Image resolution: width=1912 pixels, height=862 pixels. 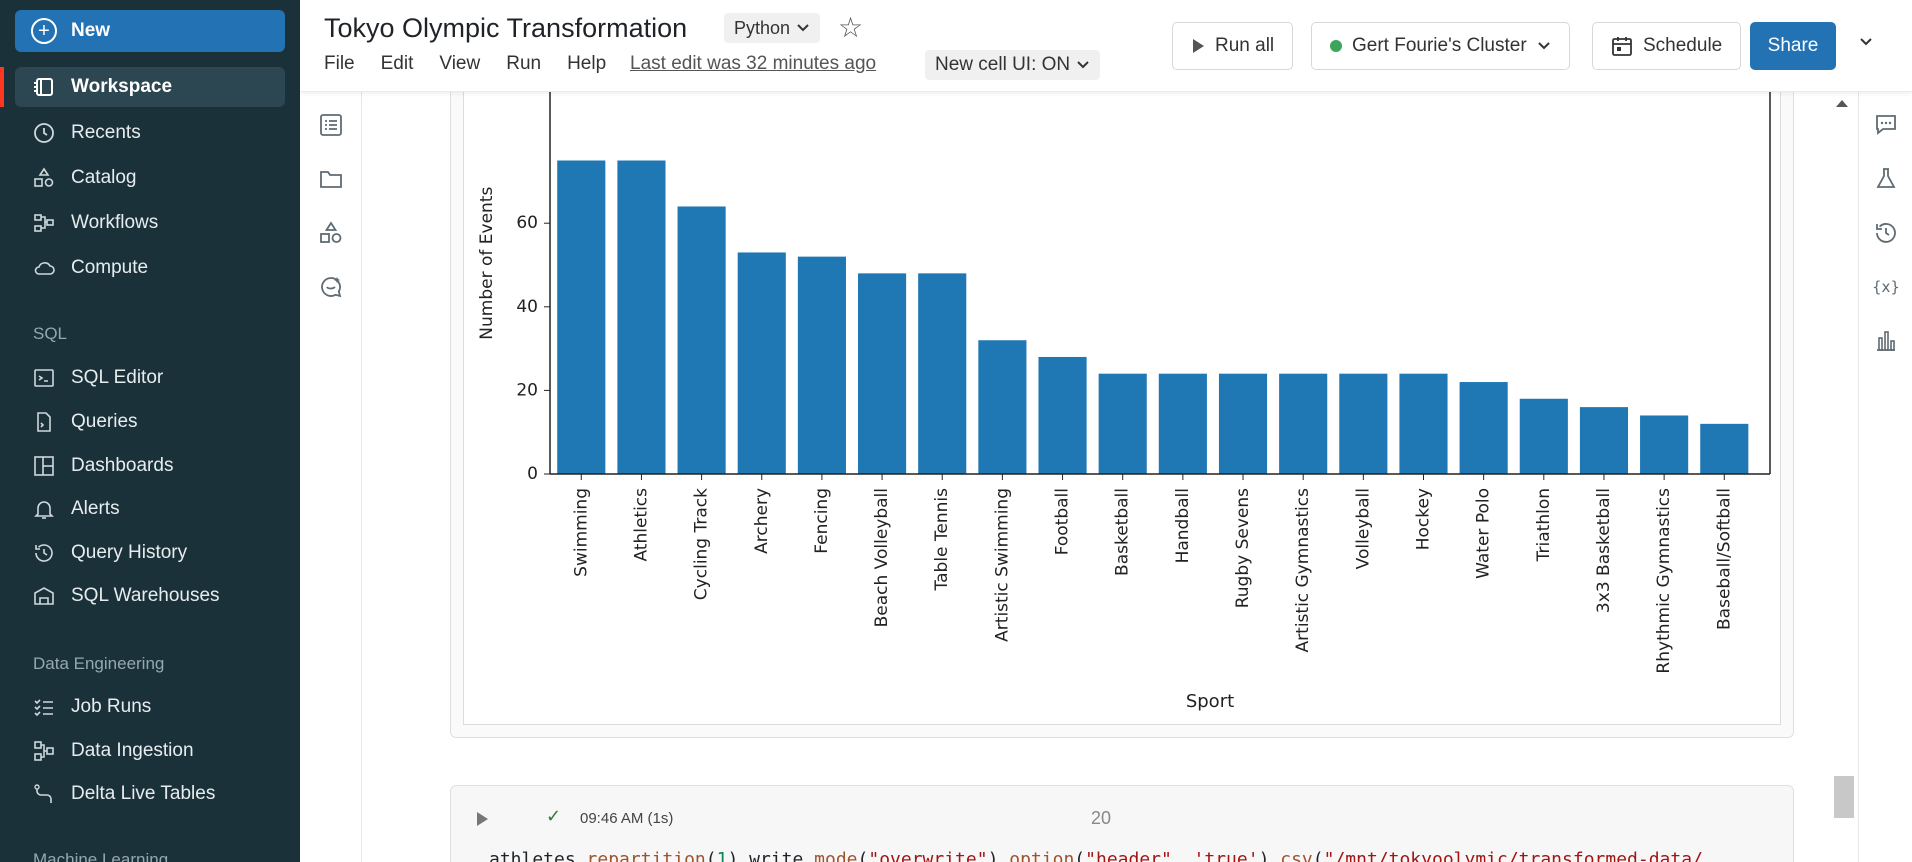 I want to click on sidebar-item-job-runs: Job Runs, so click(x=150, y=707).